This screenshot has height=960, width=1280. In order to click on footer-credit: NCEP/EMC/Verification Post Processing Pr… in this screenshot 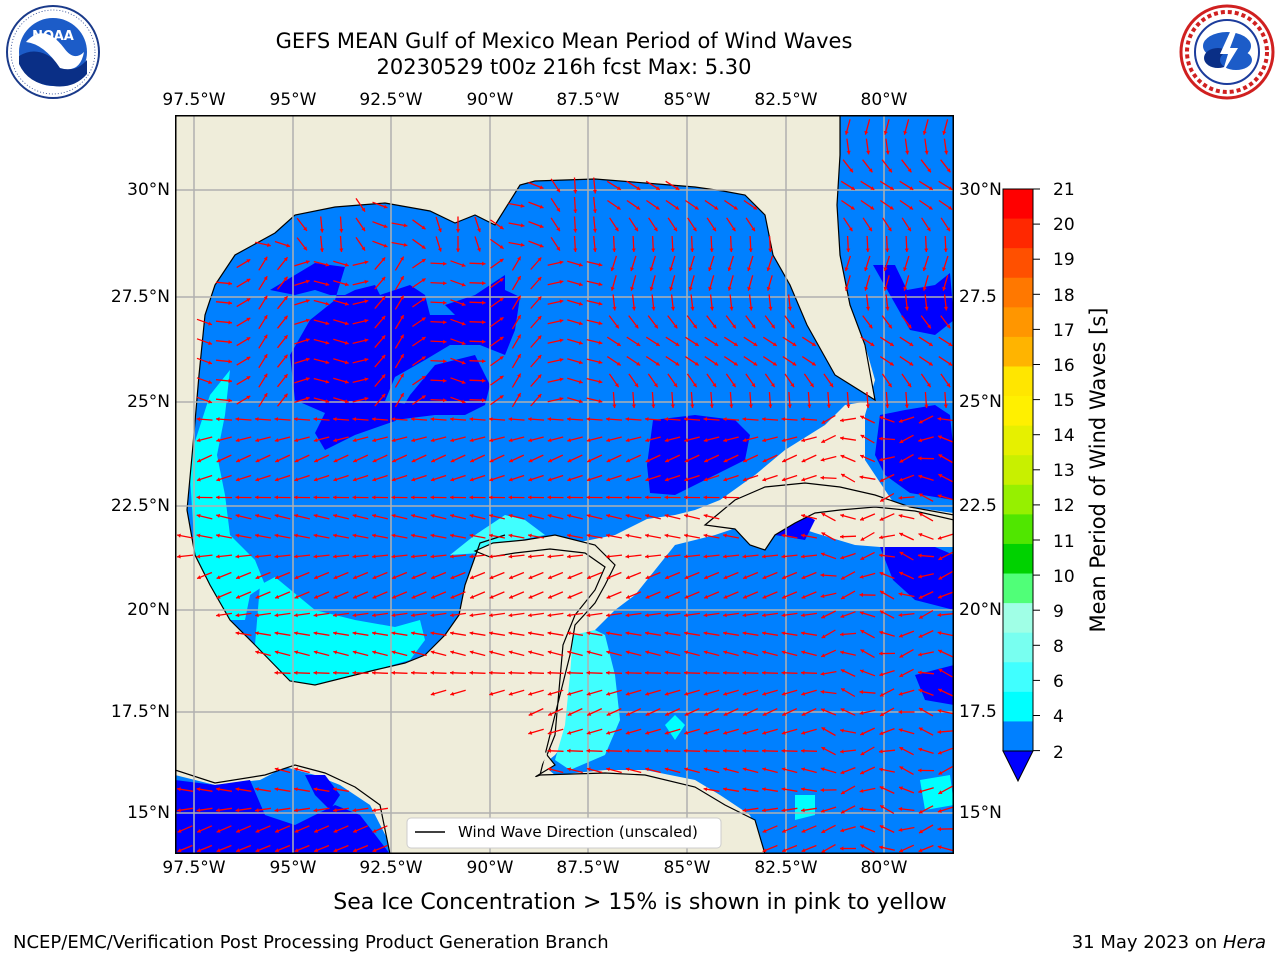, I will do `click(311, 942)`.